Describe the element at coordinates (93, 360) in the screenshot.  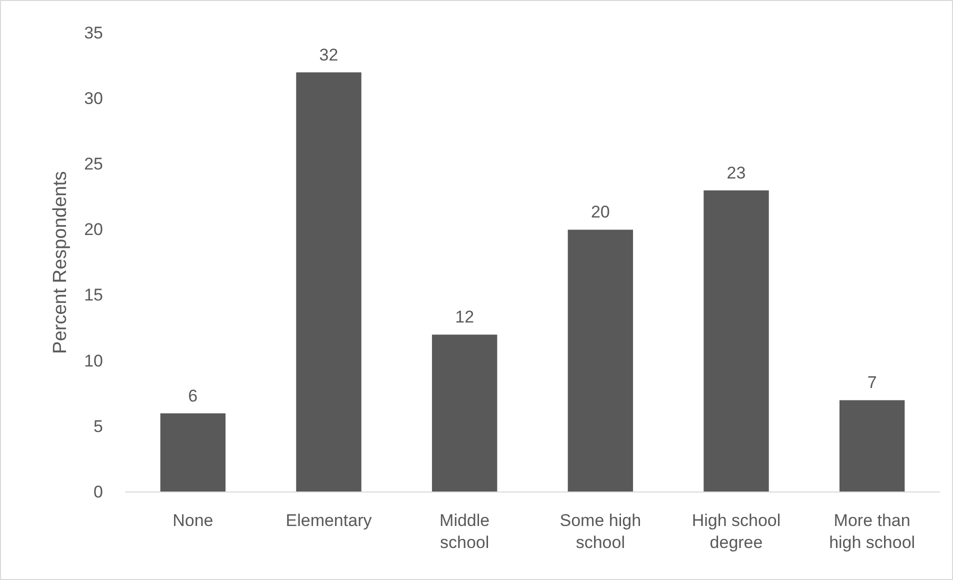
I see `y-tick-label: 10` at that location.